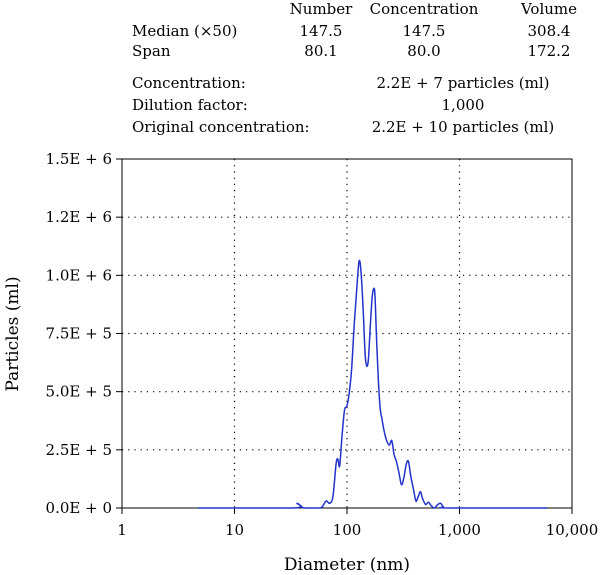 The width and height of the screenshot is (600, 575). Describe the element at coordinates (234, 530) in the screenshot. I see `x-tick-label: 10` at that location.